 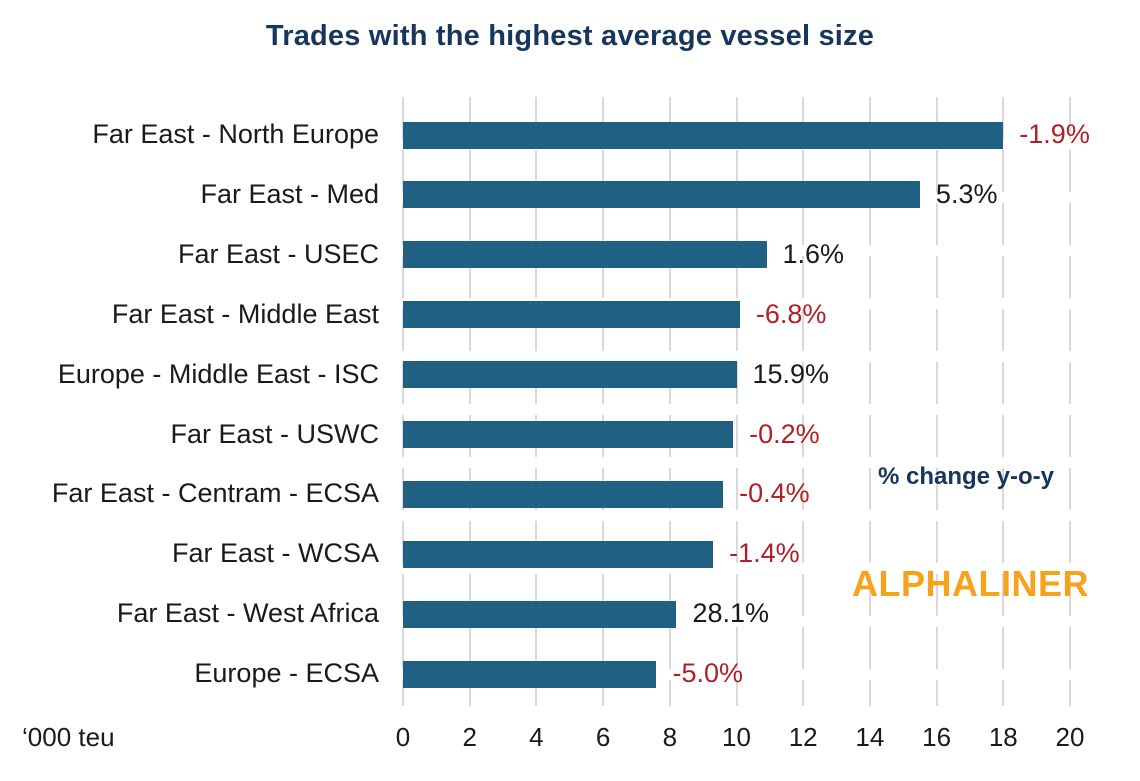 What do you see at coordinates (670, 737) in the screenshot?
I see `x-axis-tick-label: 8` at bounding box center [670, 737].